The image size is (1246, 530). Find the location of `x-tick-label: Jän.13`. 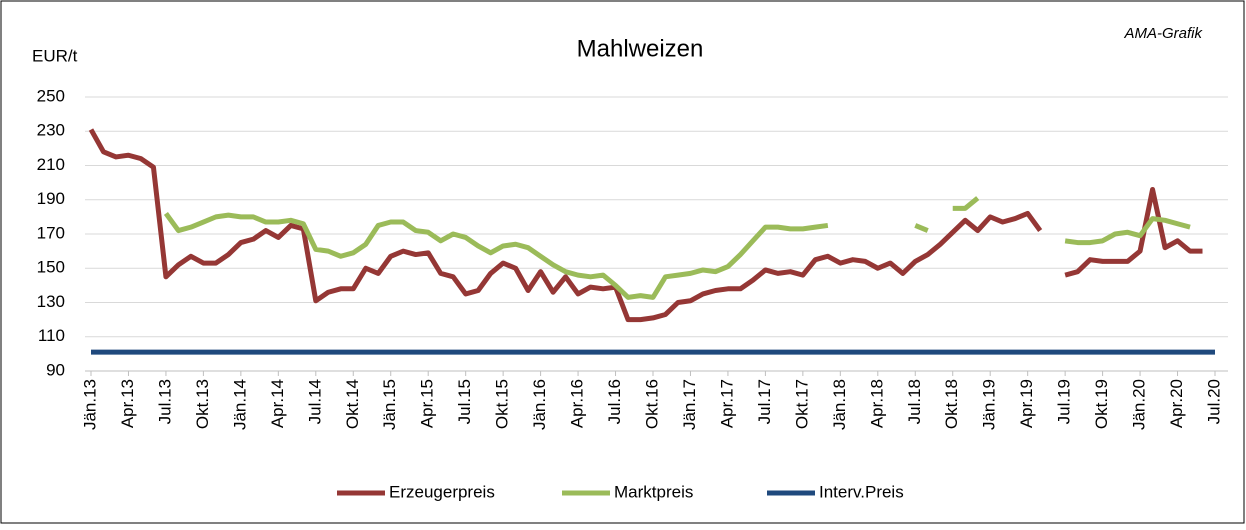

x-tick-label: Jän.13 is located at coordinates (89, 404).